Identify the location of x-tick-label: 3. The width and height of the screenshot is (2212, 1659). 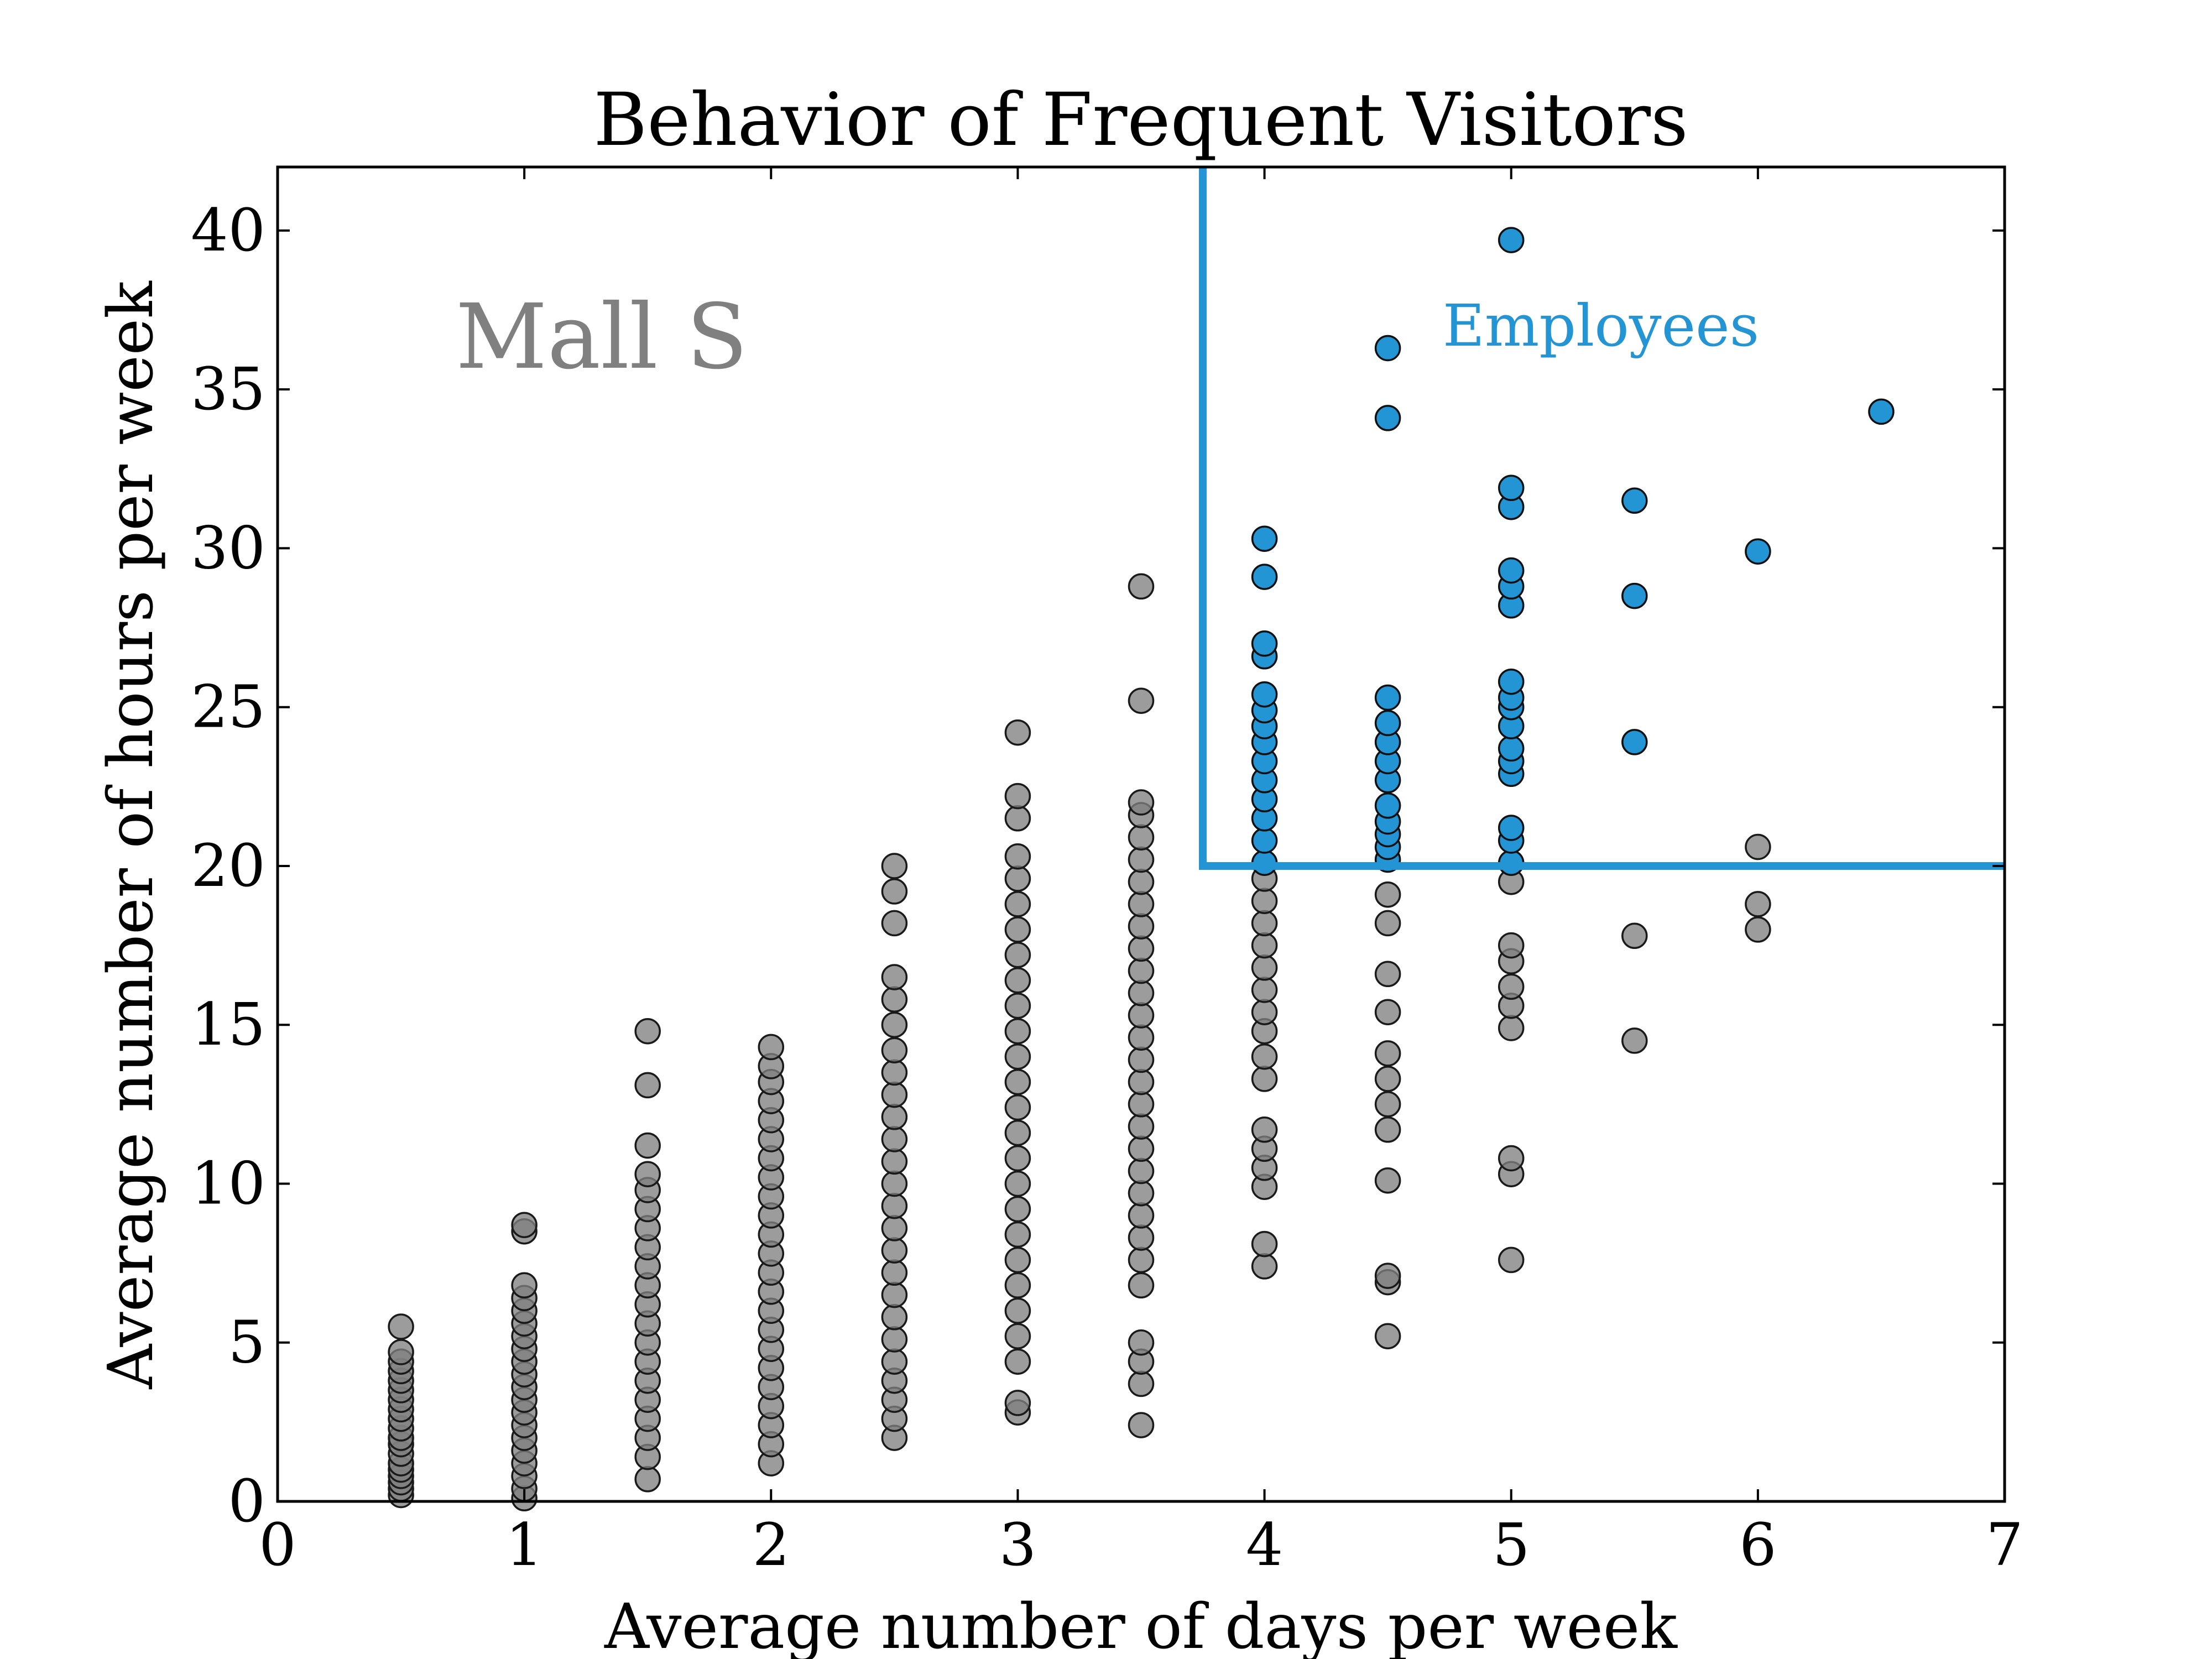
(1018, 1545).